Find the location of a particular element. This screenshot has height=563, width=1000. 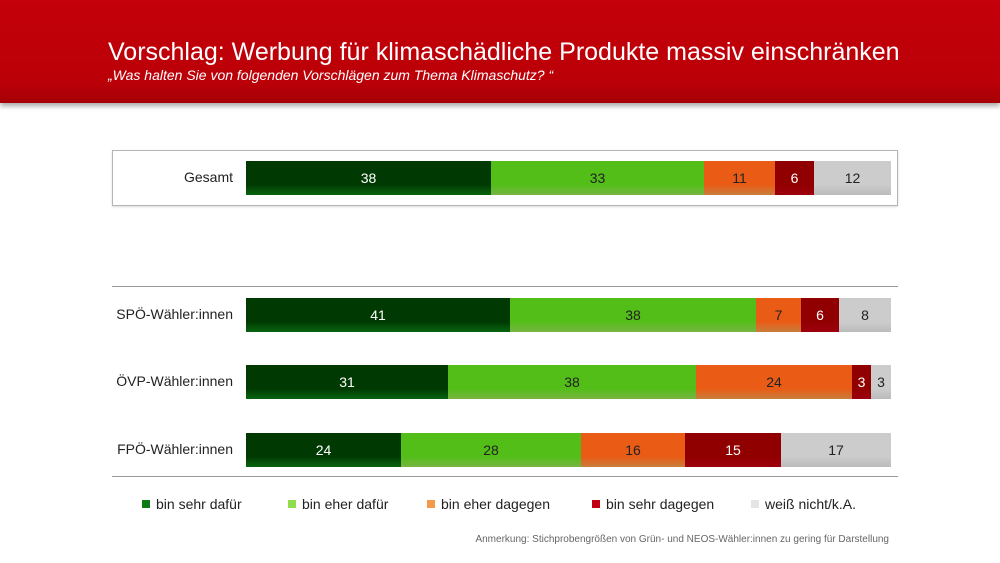

data-label: 16 is located at coordinates (633, 450).